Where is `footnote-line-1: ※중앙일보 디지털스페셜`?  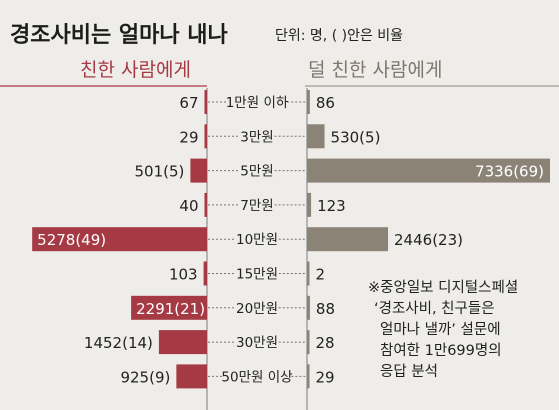 footnote-line-1: ※중앙일보 디지털스페셜 is located at coordinates (443, 287).